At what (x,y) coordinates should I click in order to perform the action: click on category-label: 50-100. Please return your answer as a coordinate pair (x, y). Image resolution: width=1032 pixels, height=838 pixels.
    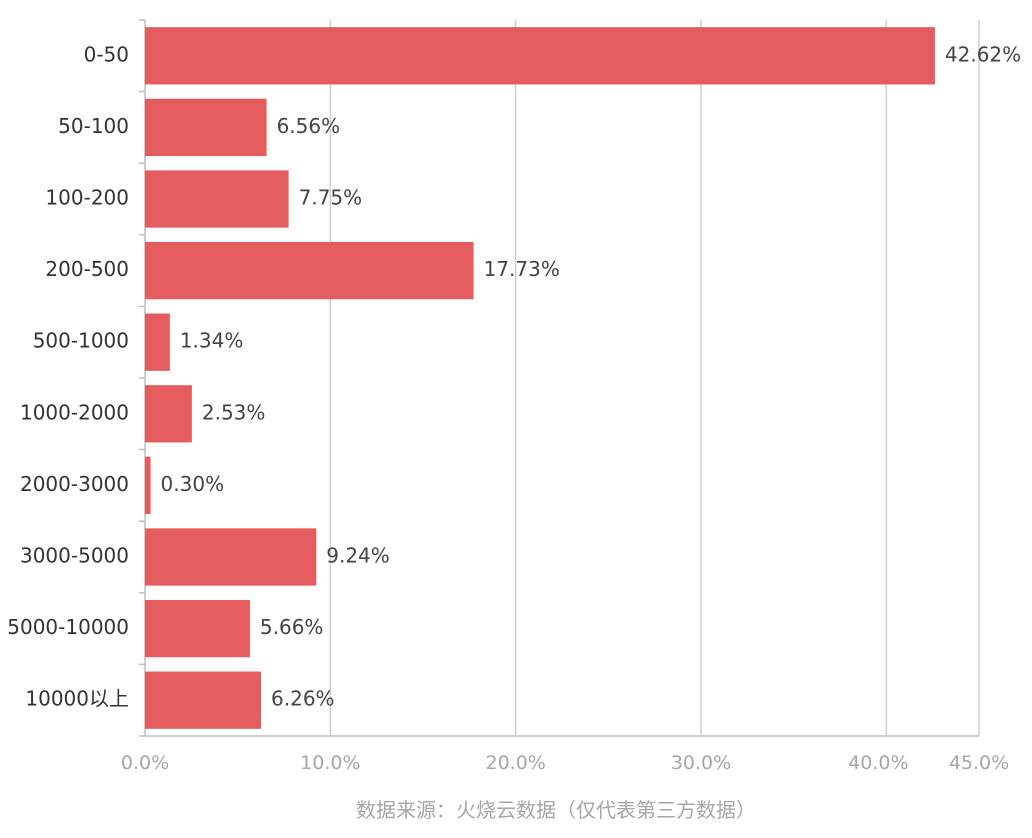
    Looking at the image, I should click on (93, 126).